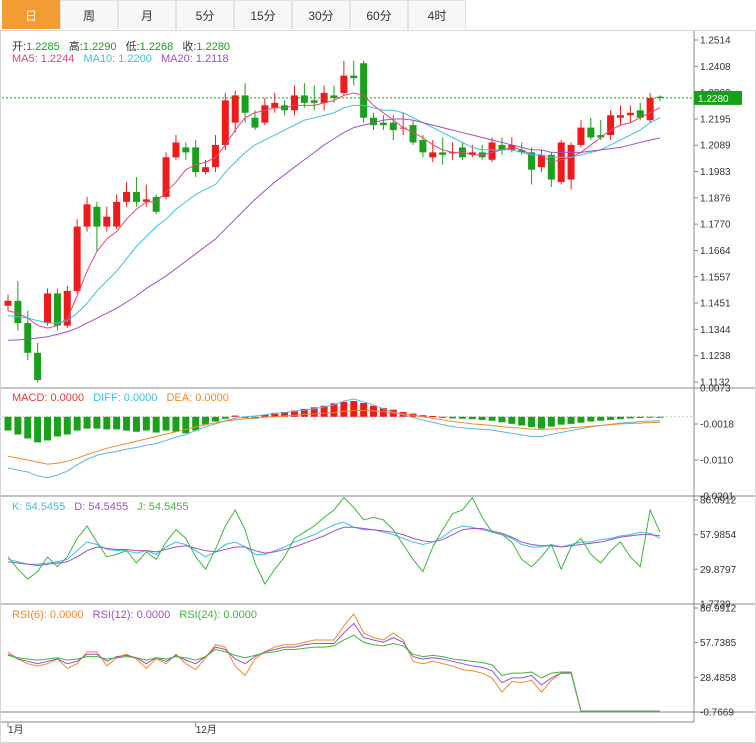 This screenshot has height=743, width=756. I want to click on dea-legend-value: DEA: 0.0000, so click(197, 398).